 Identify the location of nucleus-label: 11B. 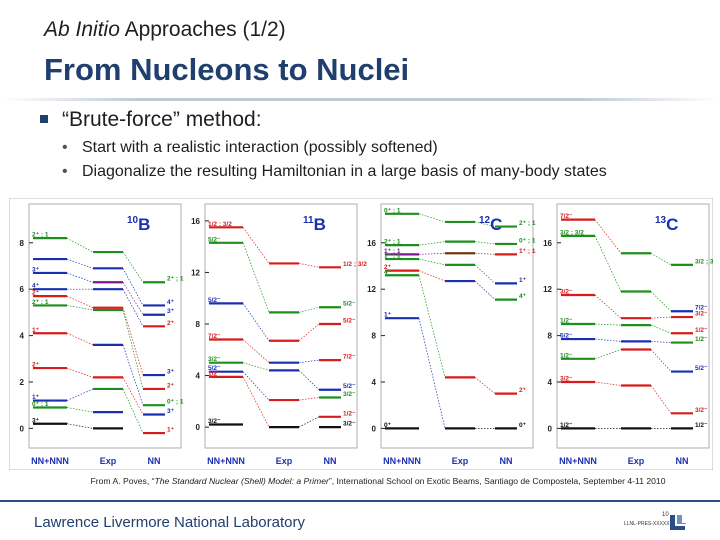
(314, 224).